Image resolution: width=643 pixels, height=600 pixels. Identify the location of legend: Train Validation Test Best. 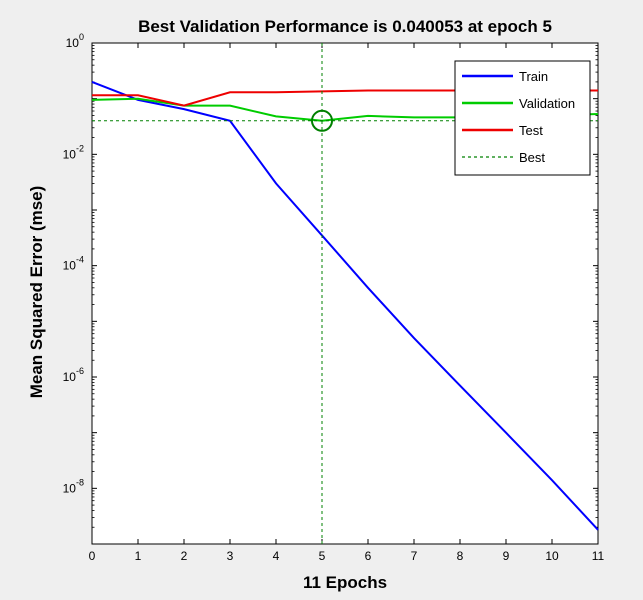
(522, 118).